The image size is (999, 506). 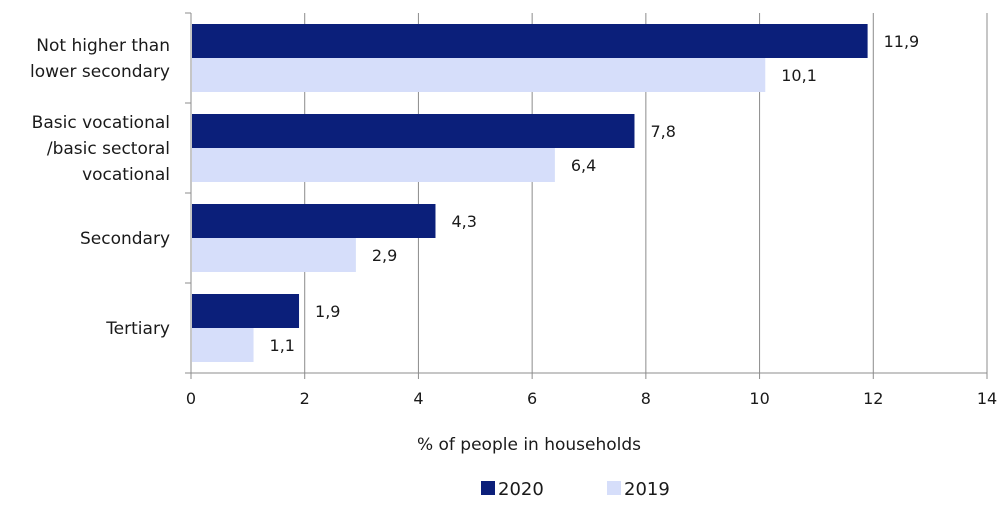 What do you see at coordinates (987, 398) in the screenshot?
I see `x-tick-label: 14` at bounding box center [987, 398].